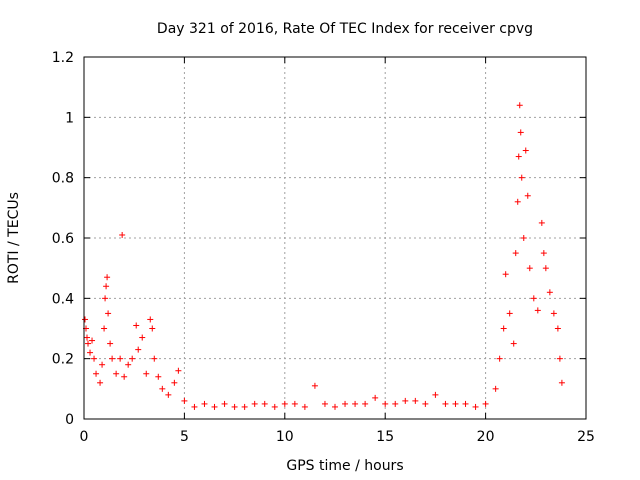 The height and width of the screenshot is (480, 640). What do you see at coordinates (14, 238) in the screenshot?
I see `y-axis-label: ROTI / TECUs` at bounding box center [14, 238].